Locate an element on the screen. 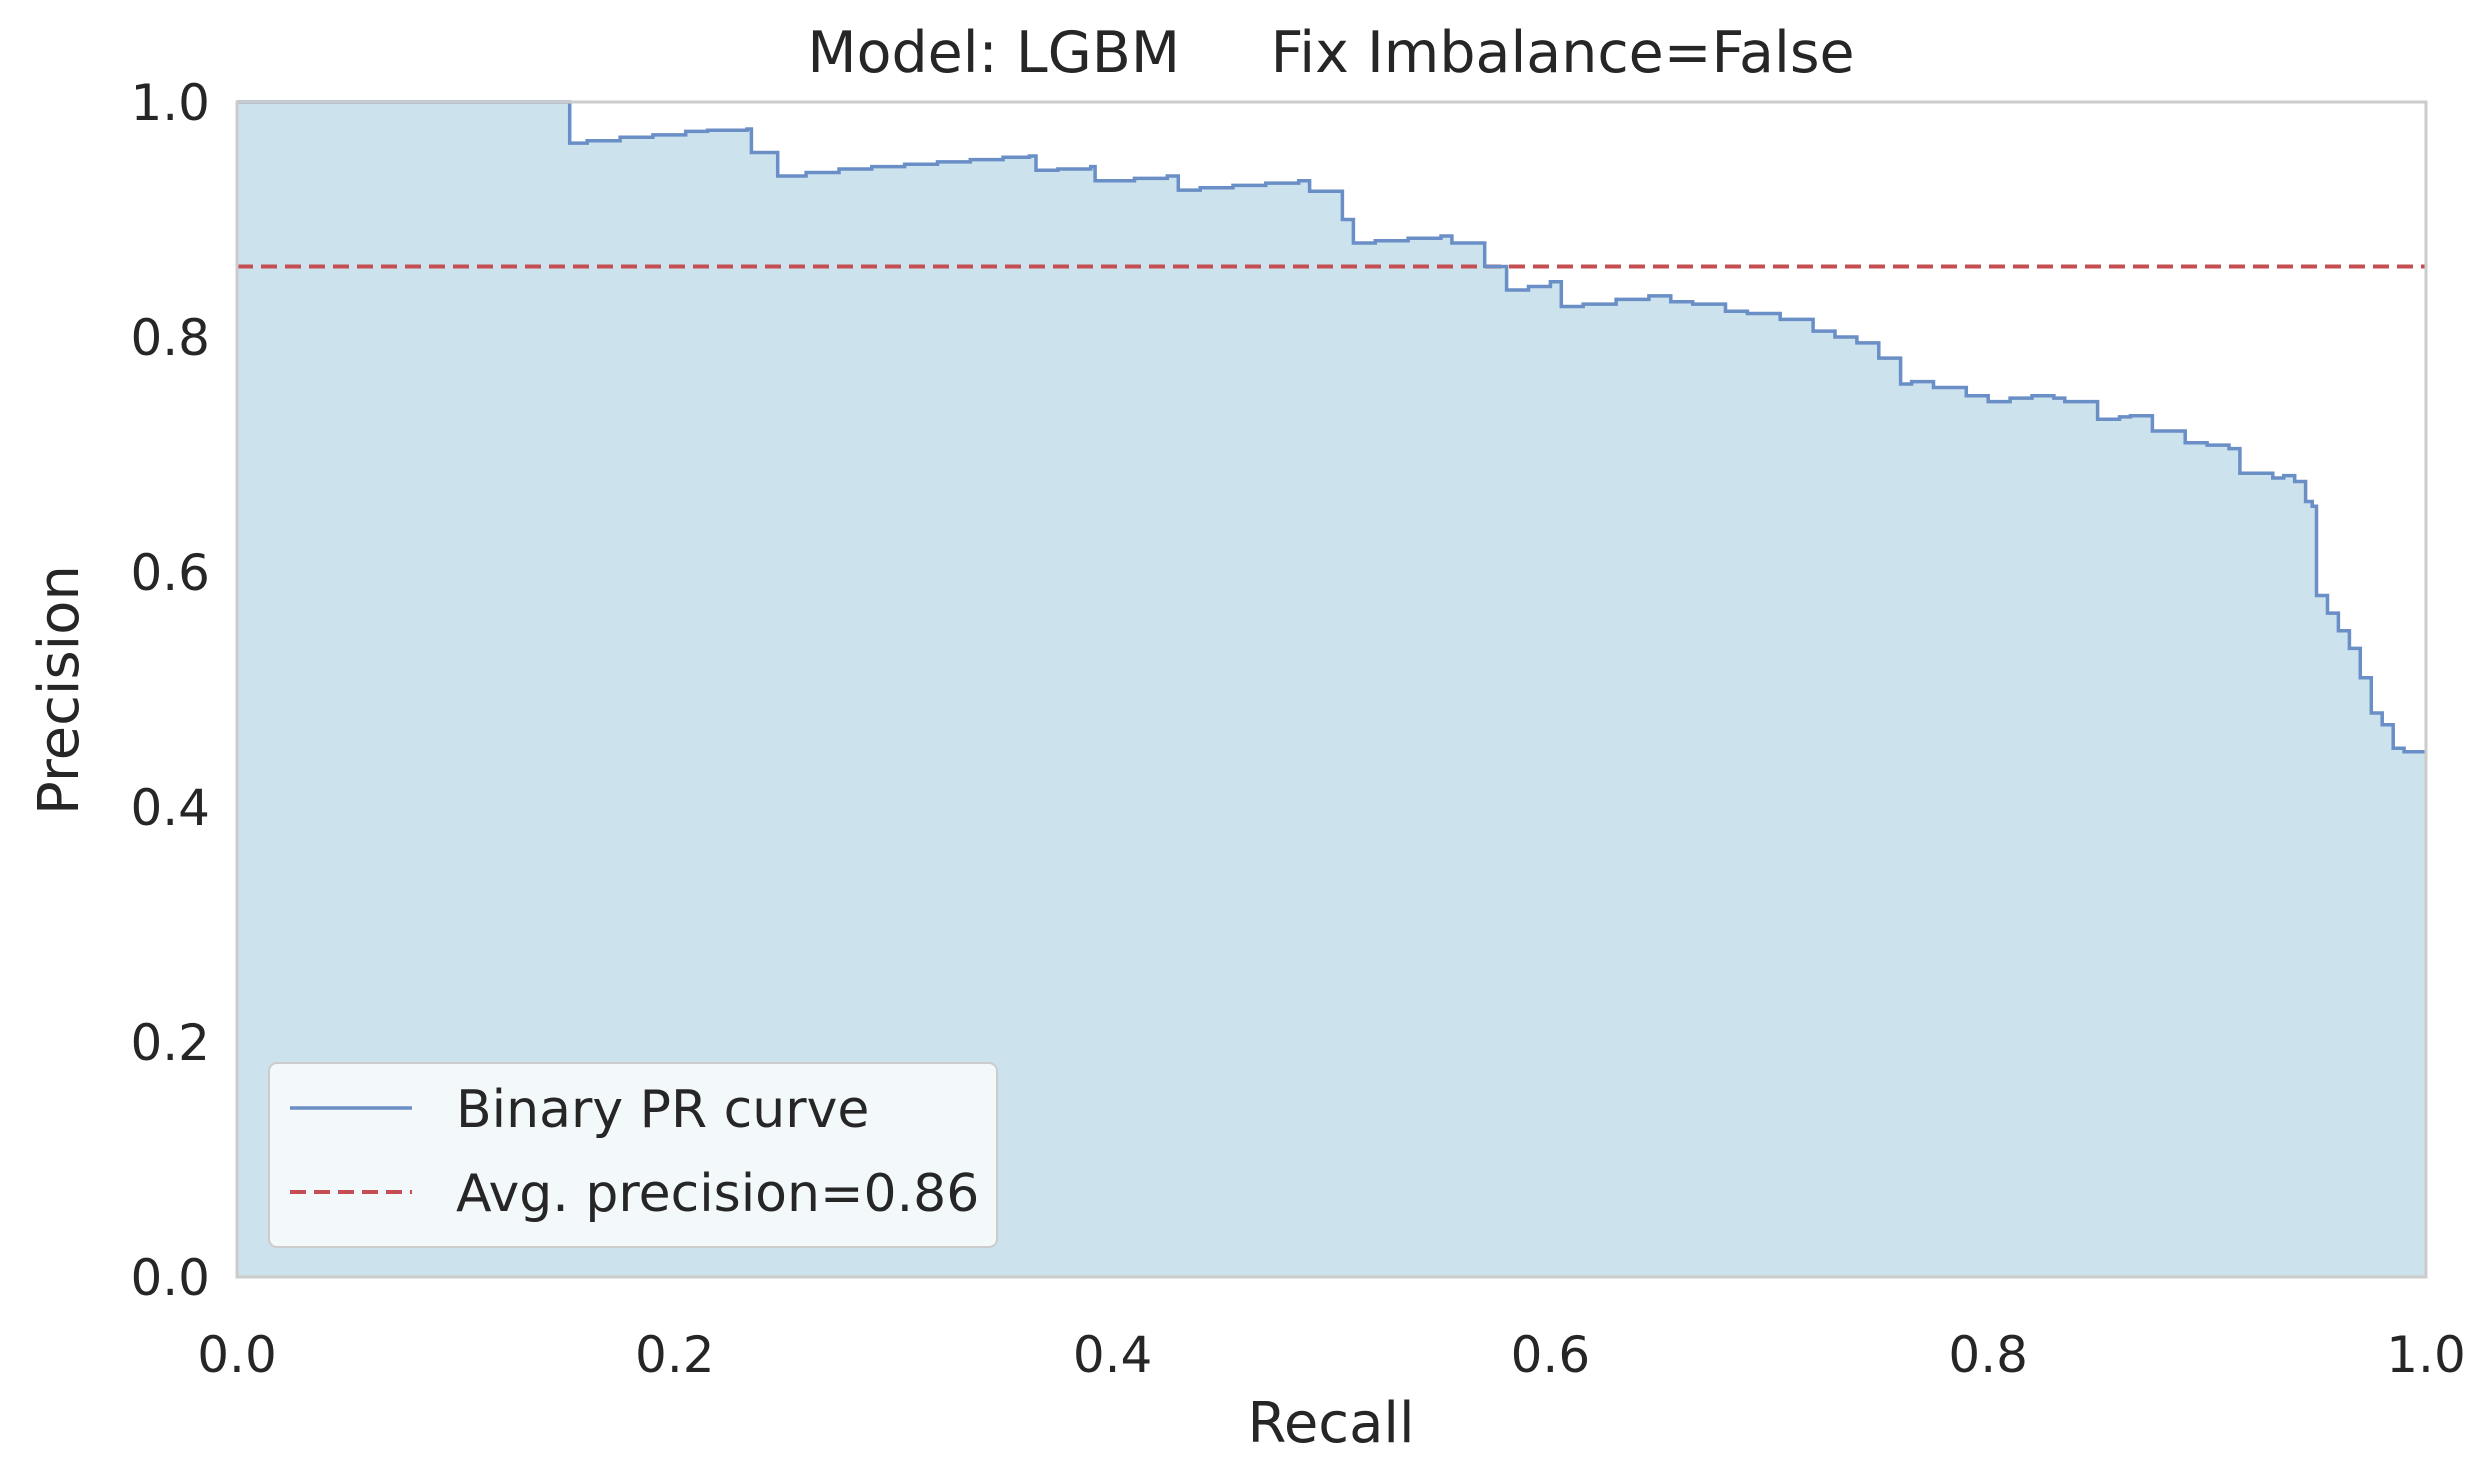  y-axis-label: Precision is located at coordinates (59, 690).